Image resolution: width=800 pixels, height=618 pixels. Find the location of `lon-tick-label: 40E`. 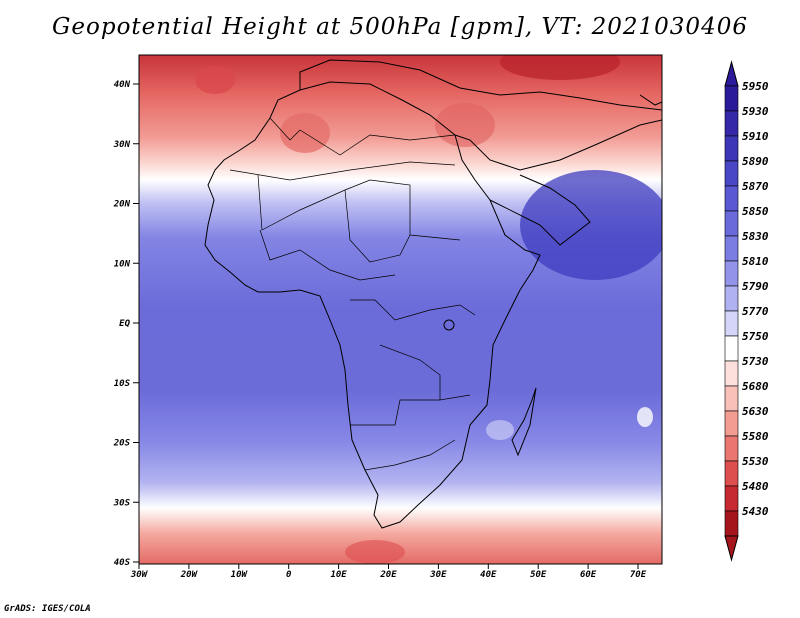

lon-tick-label: 40E is located at coordinates (488, 575).